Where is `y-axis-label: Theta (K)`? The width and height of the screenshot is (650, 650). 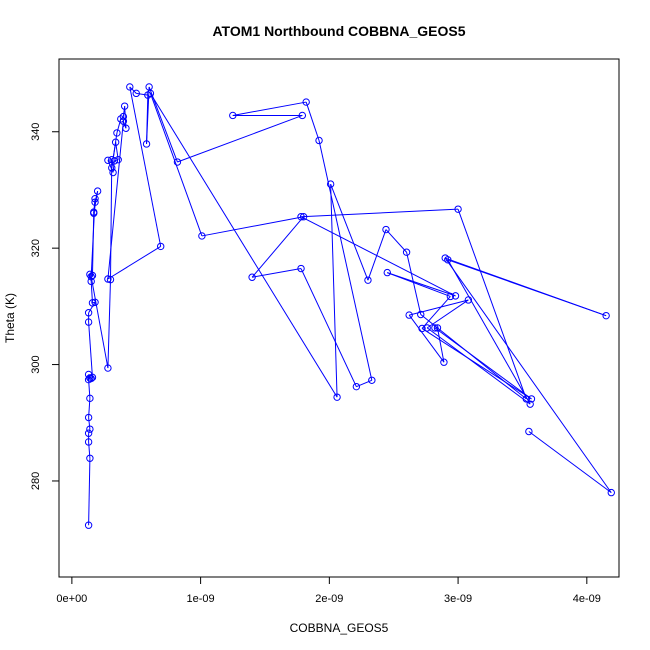 y-axis-label: Theta (K) is located at coordinates (10, 318).